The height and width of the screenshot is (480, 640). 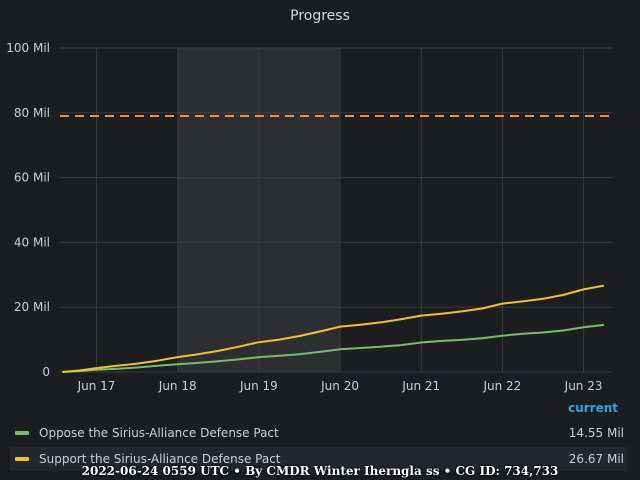 I want to click on legend-current-value: 14.55 Mil, so click(x=596, y=433).